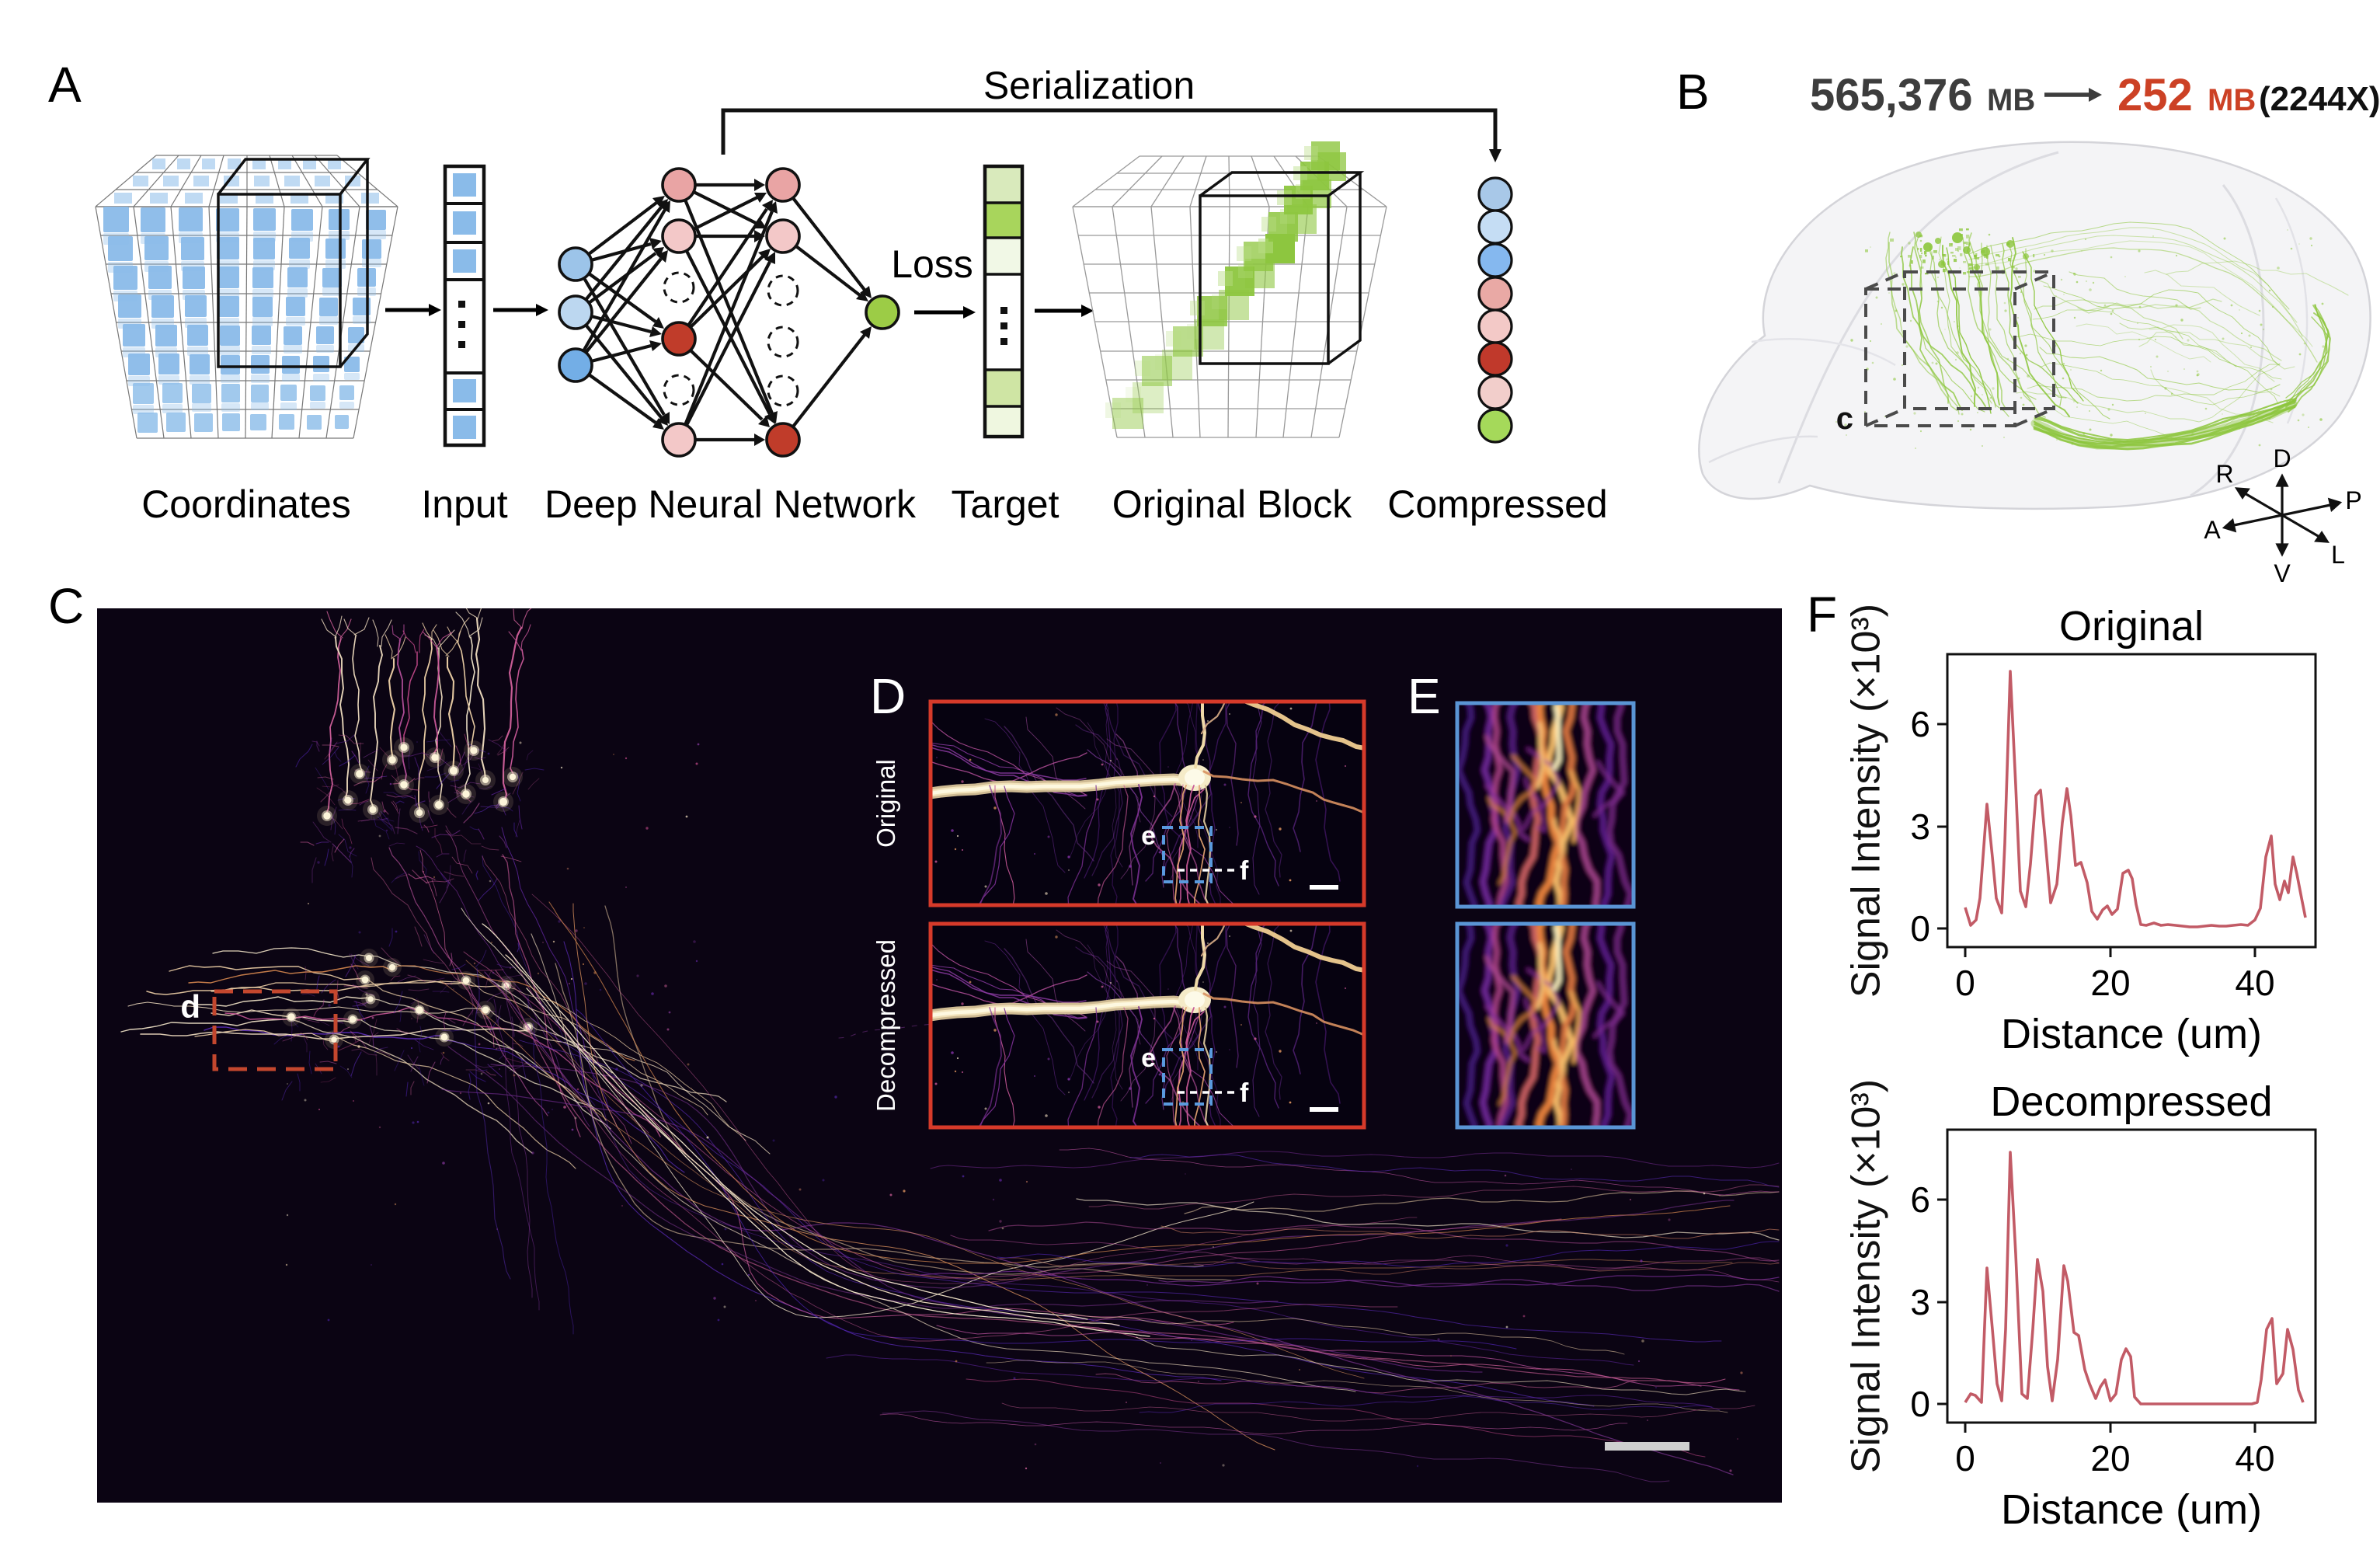 The height and width of the screenshot is (1550, 2380). What do you see at coordinates (1845, 419) in the screenshot?
I see `svg-text: c` at bounding box center [1845, 419].